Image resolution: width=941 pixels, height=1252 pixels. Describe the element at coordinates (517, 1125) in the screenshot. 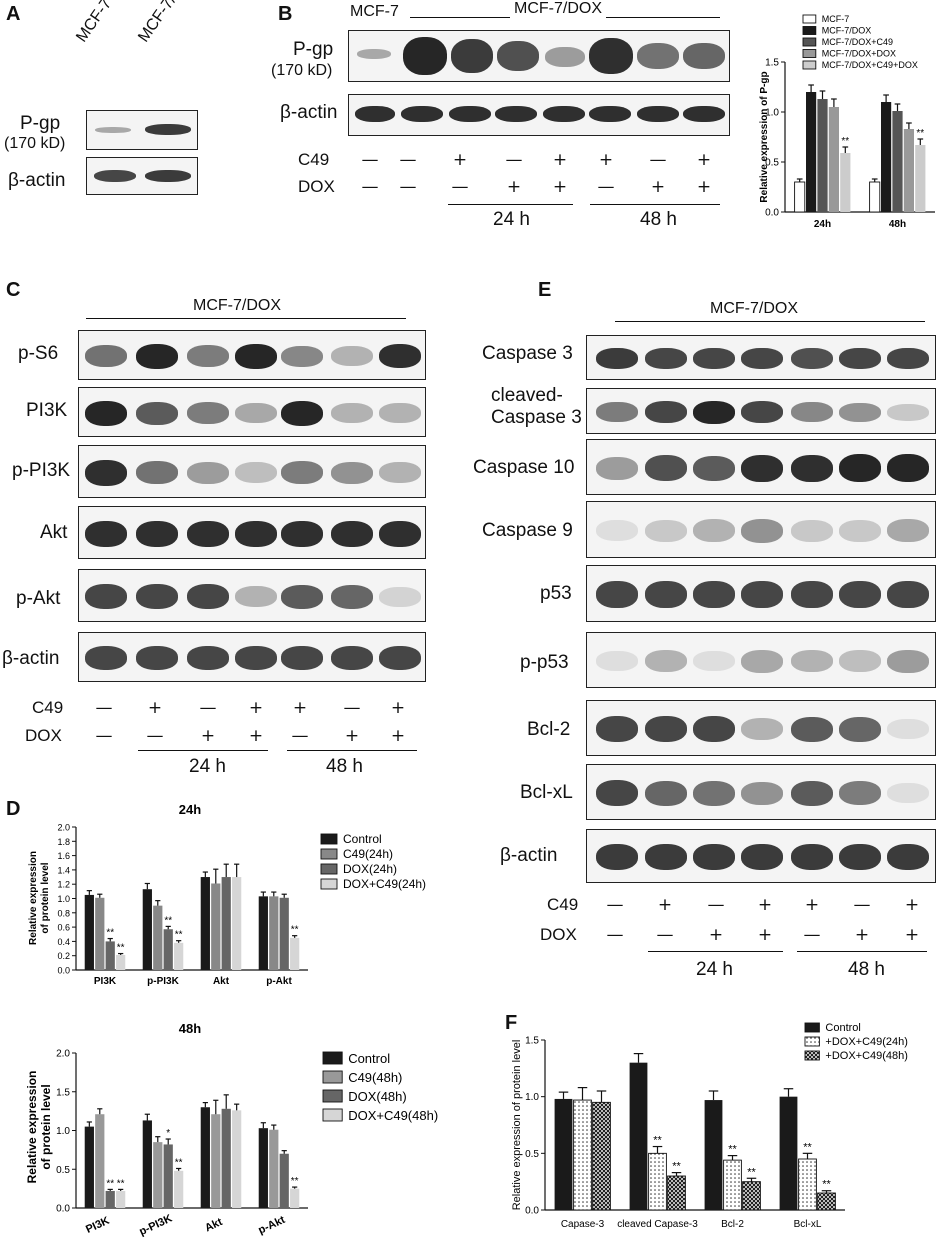

I see `y-axis-label: Relative expression of protein level` at that location.